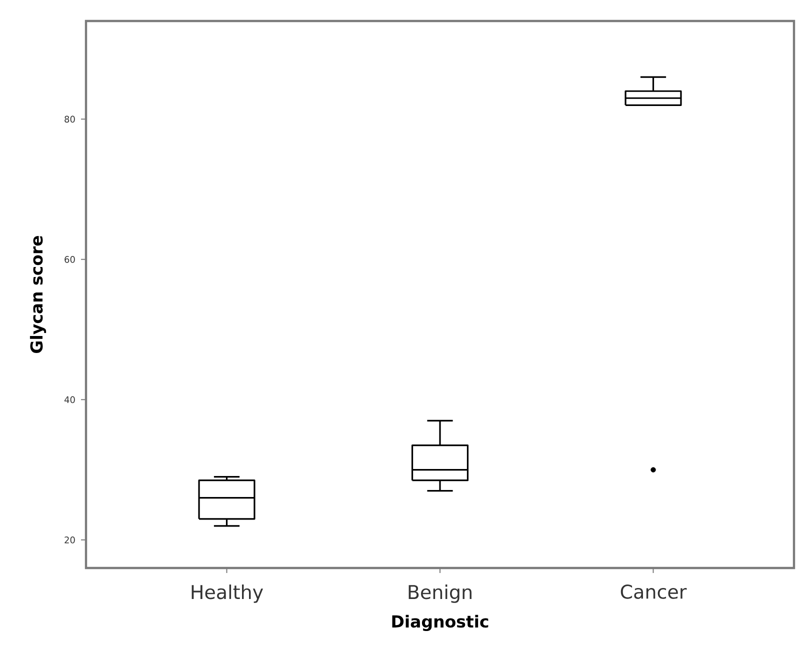 This screenshot has width=804, height=653. What do you see at coordinates (653, 591) in the screenshot?
I see `x-tick-label: Cancer` at bounding box center [653, 591].